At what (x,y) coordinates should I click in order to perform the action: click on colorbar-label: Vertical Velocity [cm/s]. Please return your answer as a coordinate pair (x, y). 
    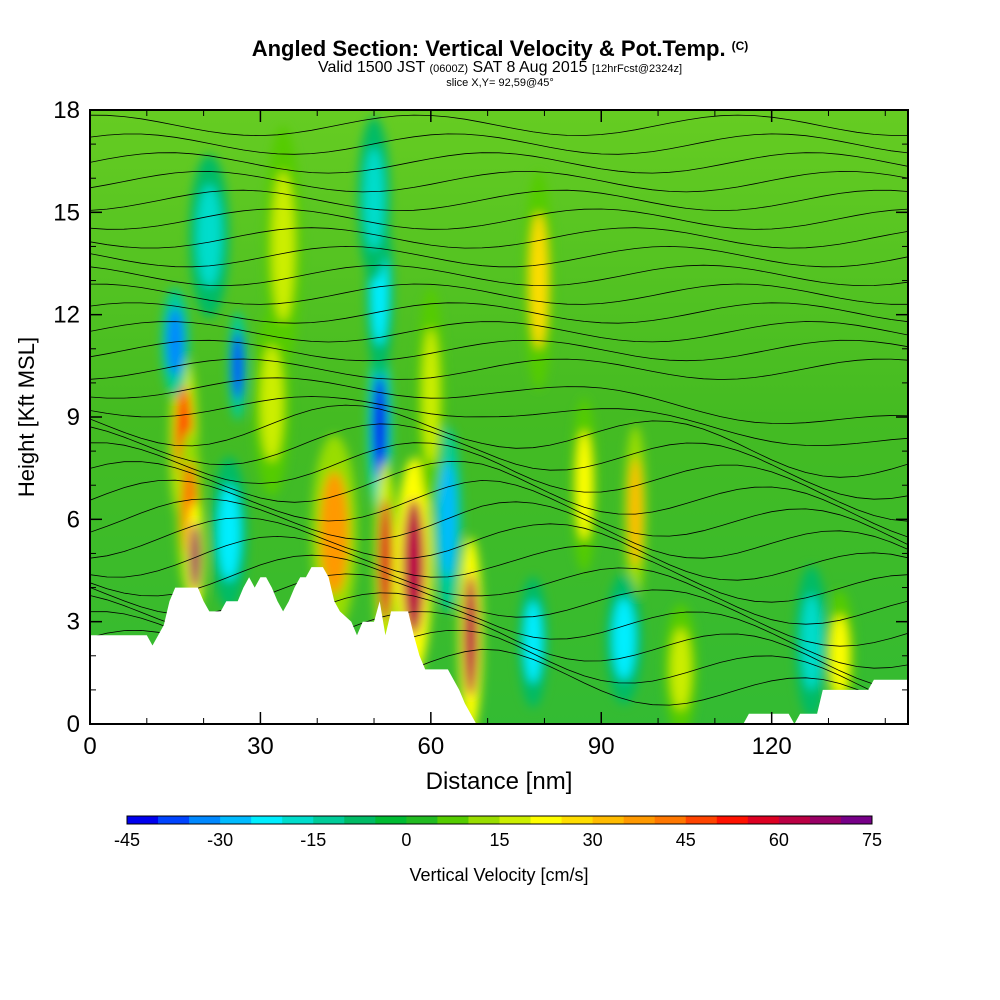
    Looking at the image, I should click on (498, 875).